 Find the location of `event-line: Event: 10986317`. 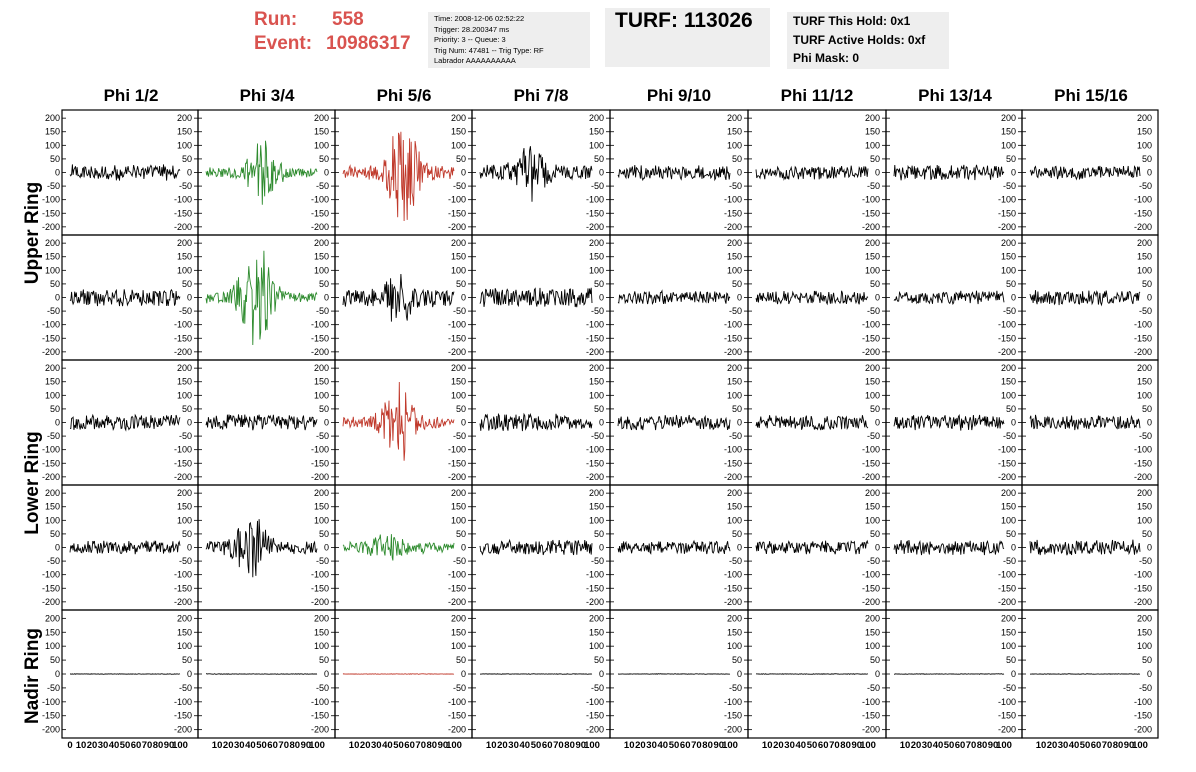

event-line: Event: 10986317 is located at coordinates (339, 44).